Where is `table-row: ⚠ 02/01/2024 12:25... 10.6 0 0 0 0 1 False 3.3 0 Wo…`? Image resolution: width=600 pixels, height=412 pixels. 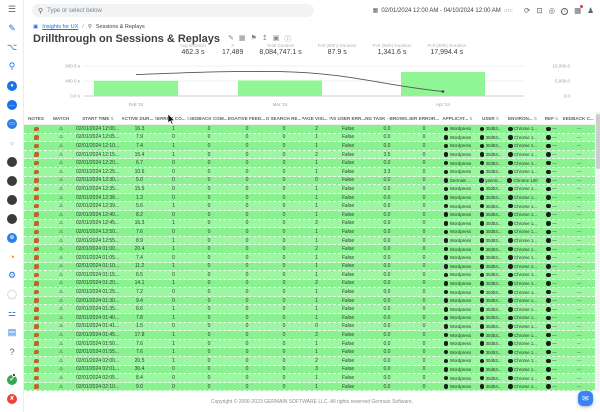 table-row: ⚠ 02/01/2024 12:25... 10.6 0 0 0 0 1 False 3.3 0 Wo… is located at coordinates (309, 172).